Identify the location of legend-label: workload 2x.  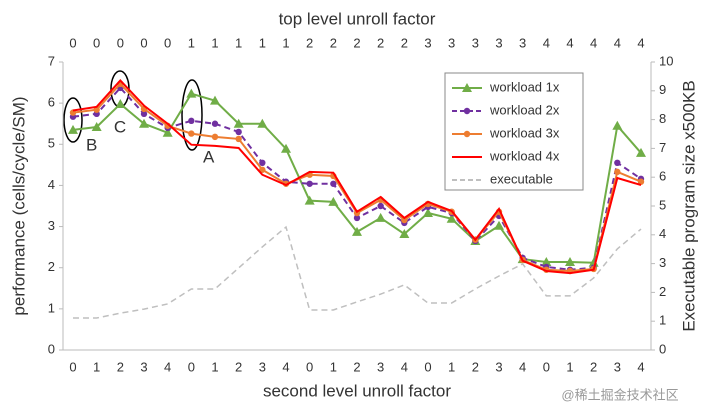
(524, 109).